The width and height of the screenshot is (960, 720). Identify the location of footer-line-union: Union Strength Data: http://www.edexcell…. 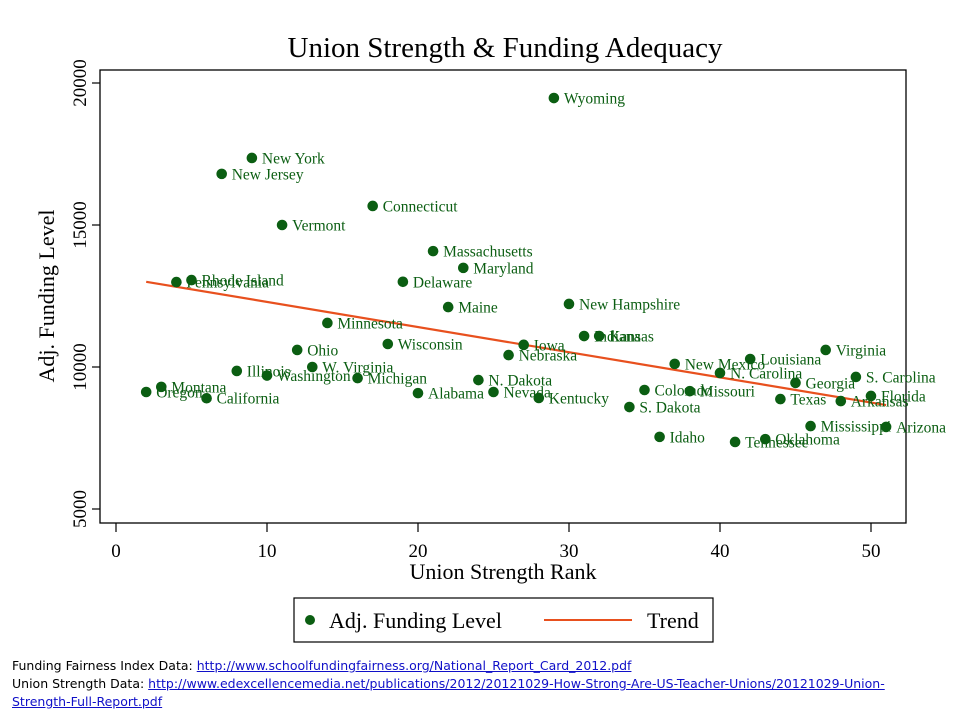
(482, 684).